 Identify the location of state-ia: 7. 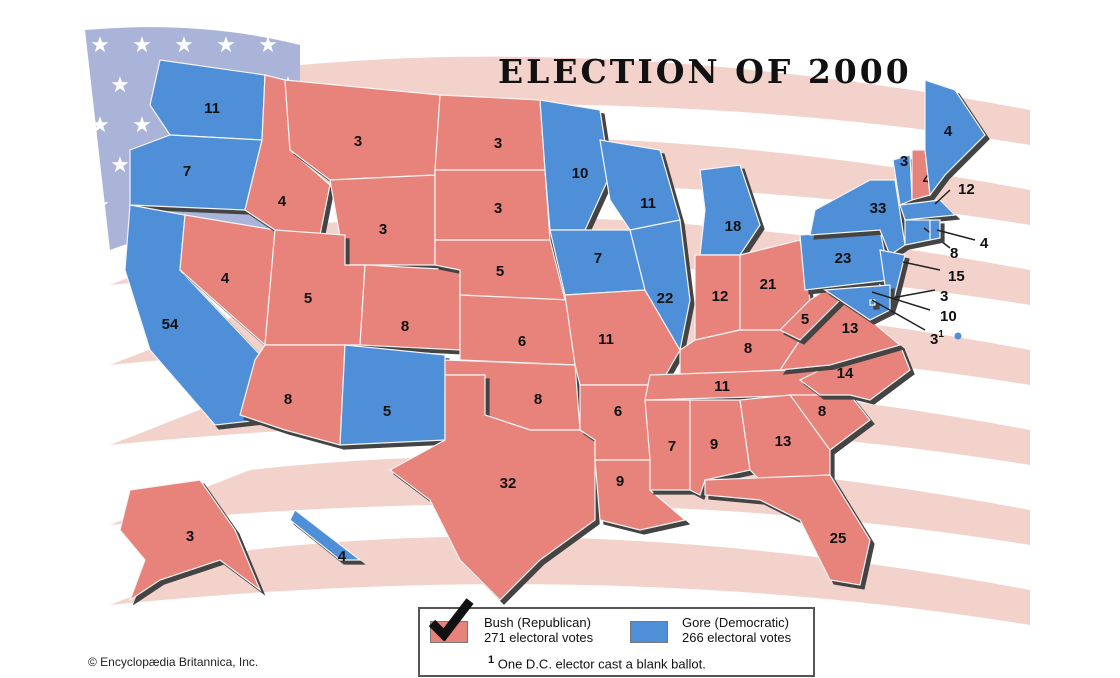
(597, 262).